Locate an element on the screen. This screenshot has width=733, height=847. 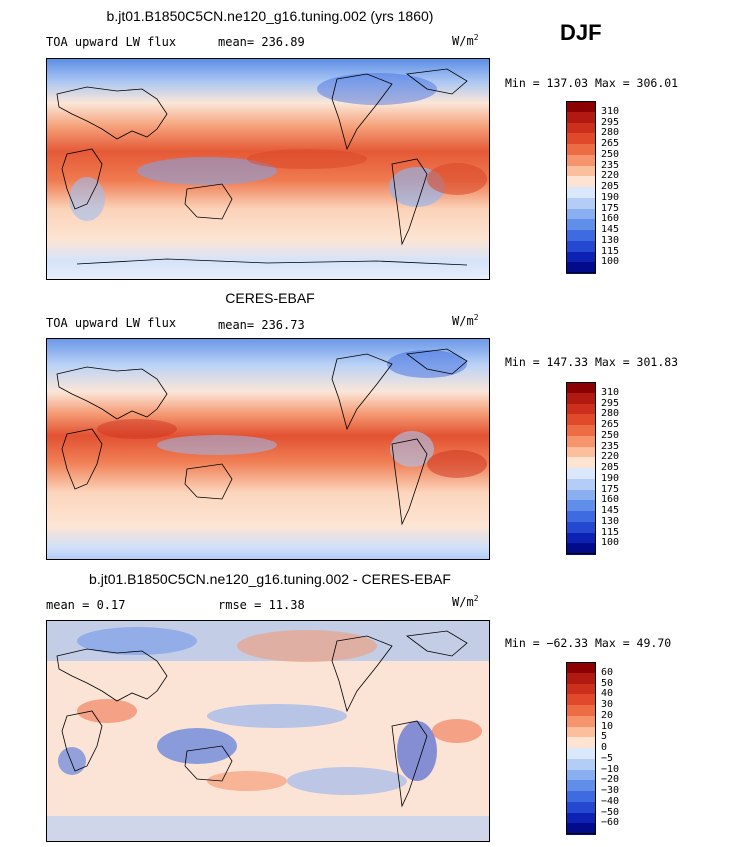
panel3-mean-label: mean = 0.17 is located at coordinates (86, 605).